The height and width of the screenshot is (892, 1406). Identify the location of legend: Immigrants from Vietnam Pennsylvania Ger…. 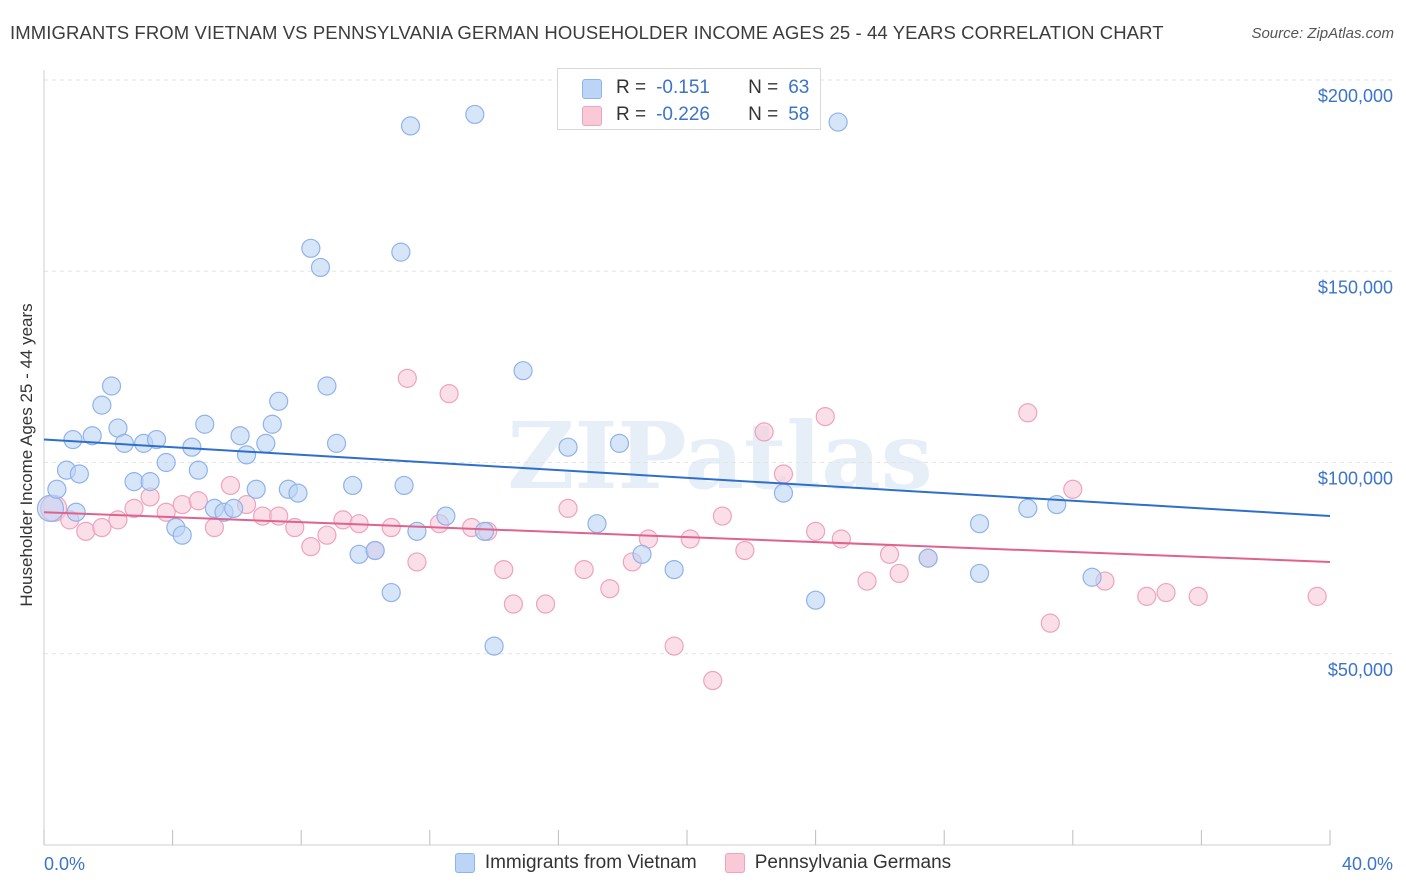
(703, 863).